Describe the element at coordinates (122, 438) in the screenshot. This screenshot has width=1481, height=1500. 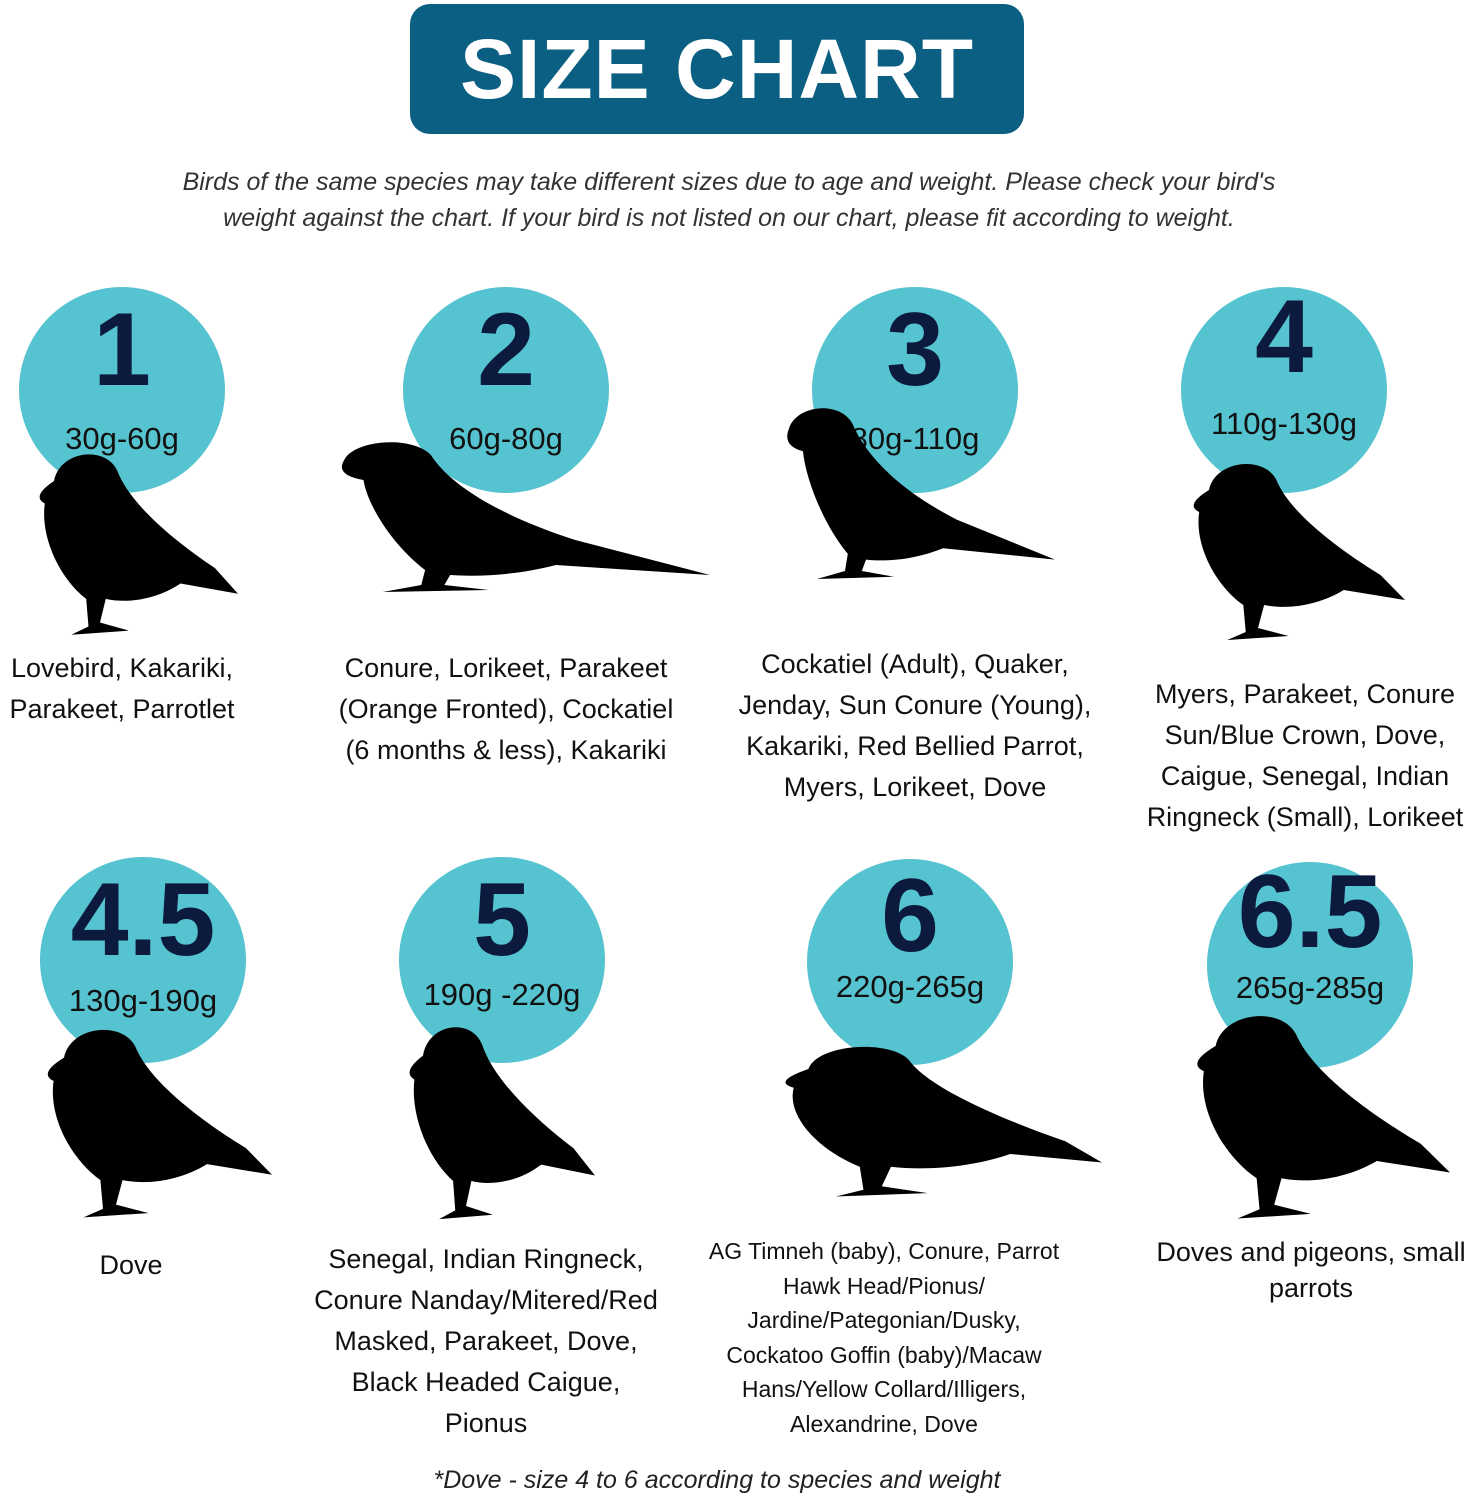
I see `weight-range: 30g-60g` at that location.